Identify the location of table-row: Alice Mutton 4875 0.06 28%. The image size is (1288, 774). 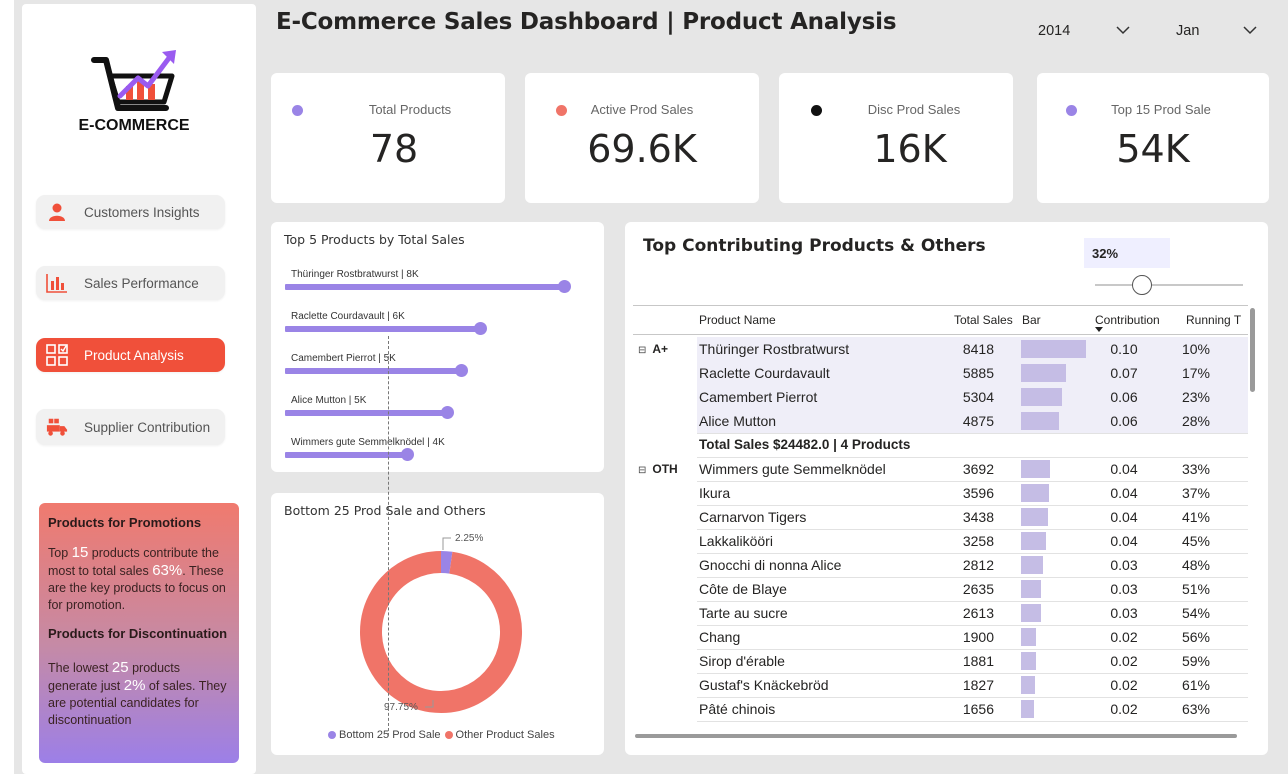
(940, 421).